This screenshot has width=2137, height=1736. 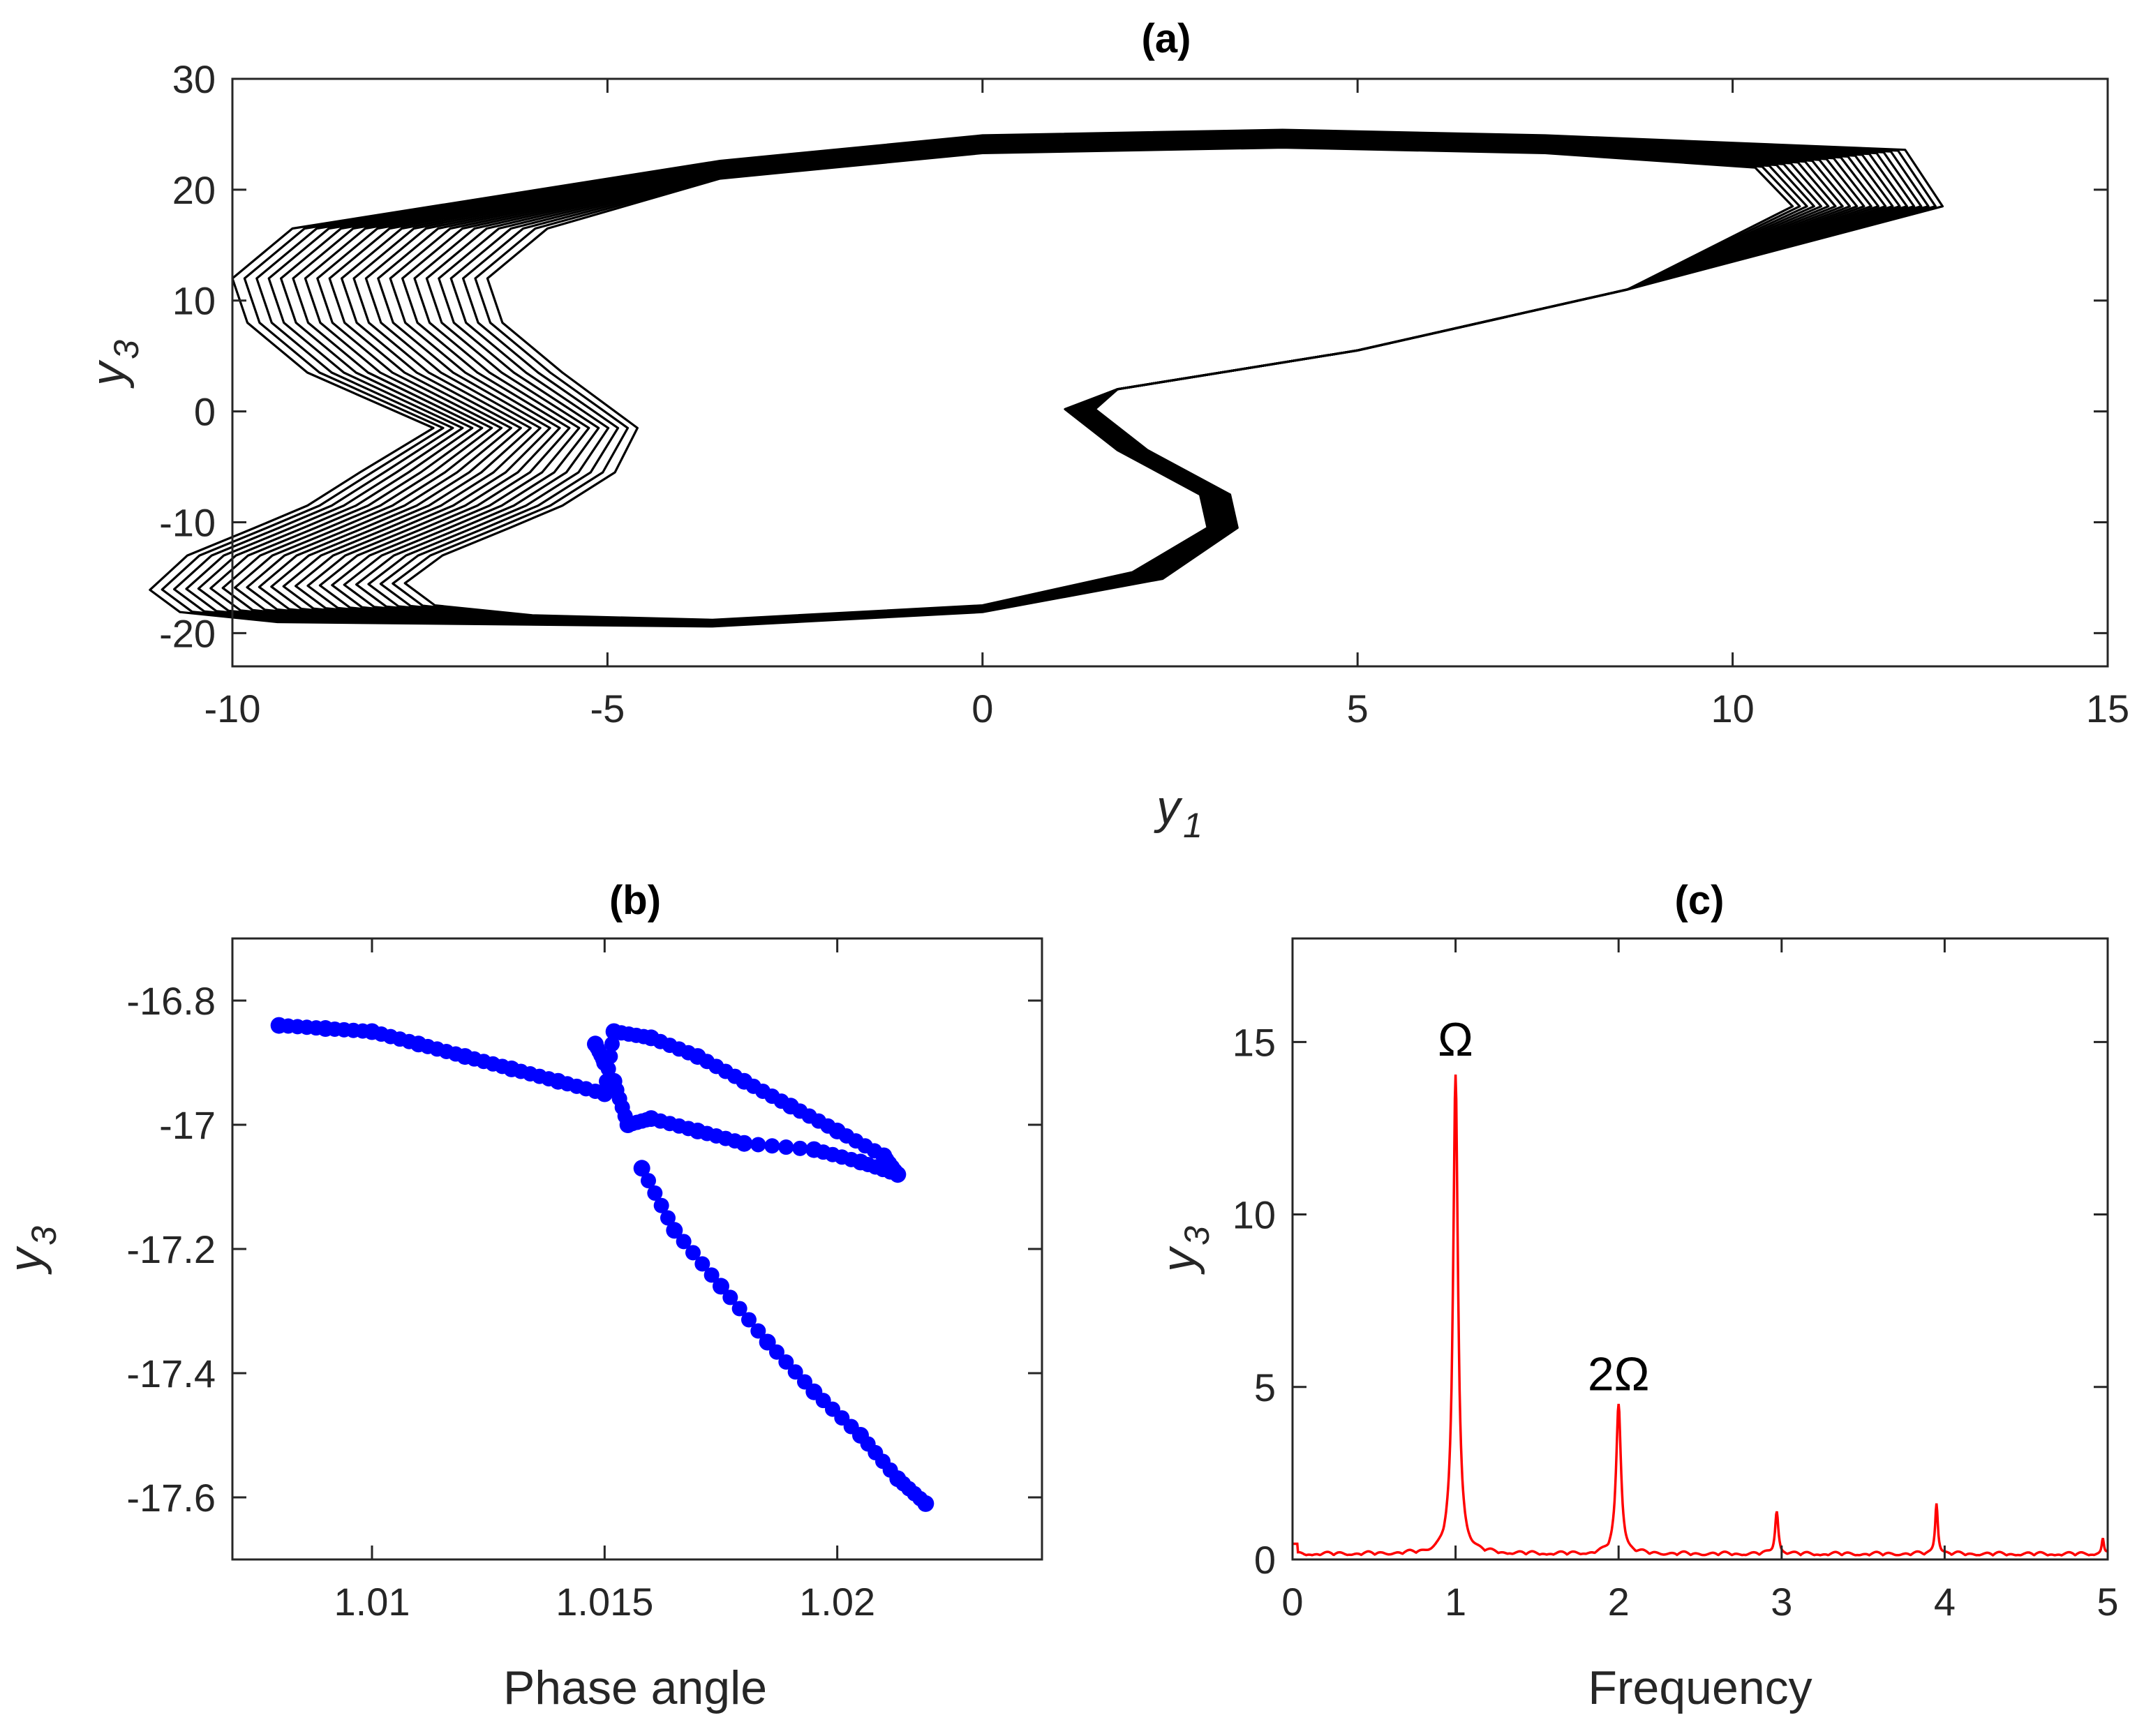 I want to click on x-tick-label: 10, so click(x=1732, y=709).